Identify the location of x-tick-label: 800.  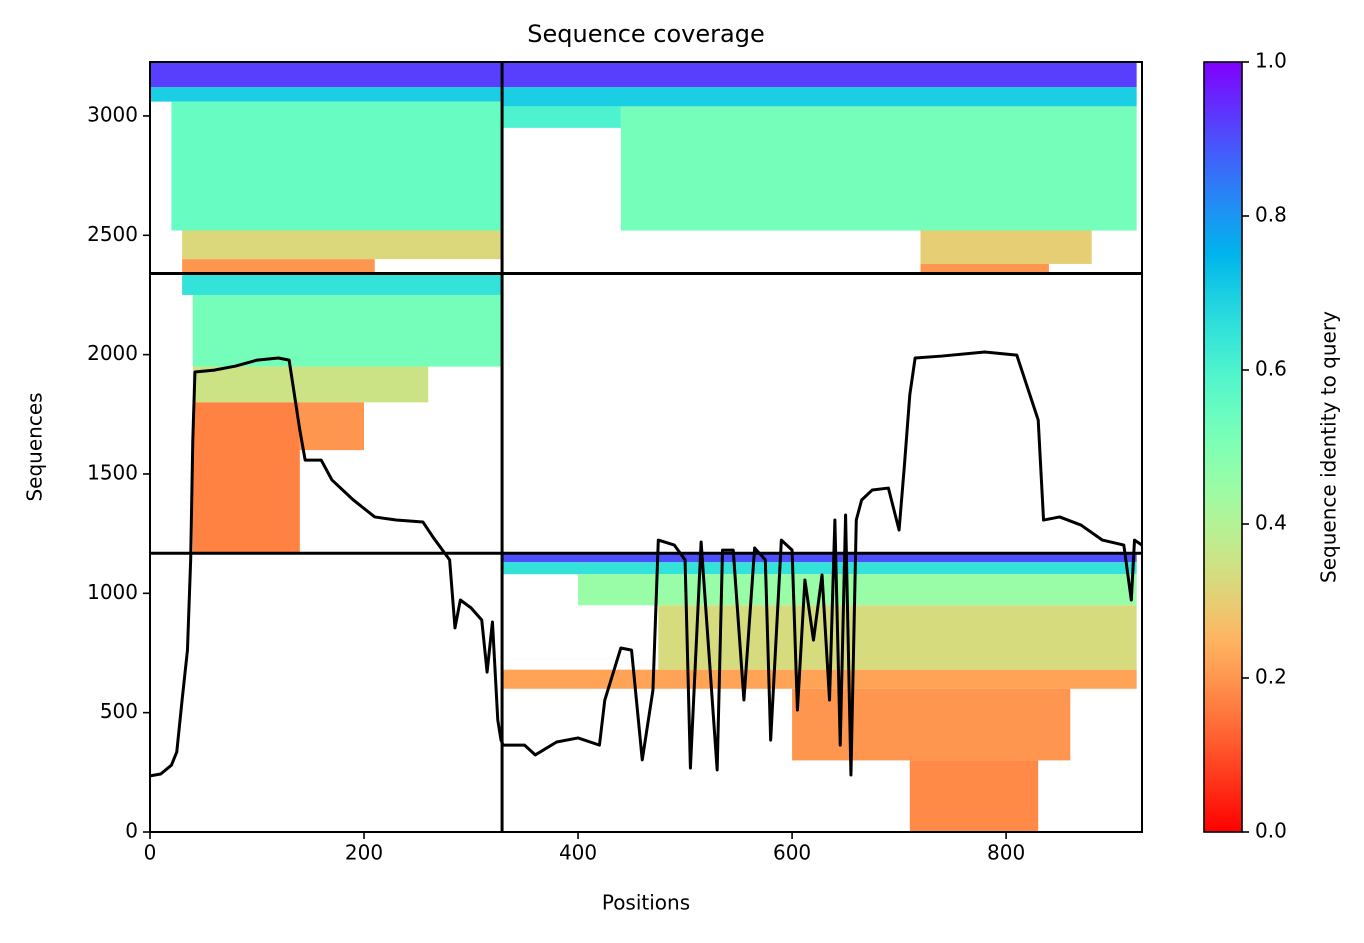
(1006, 853).